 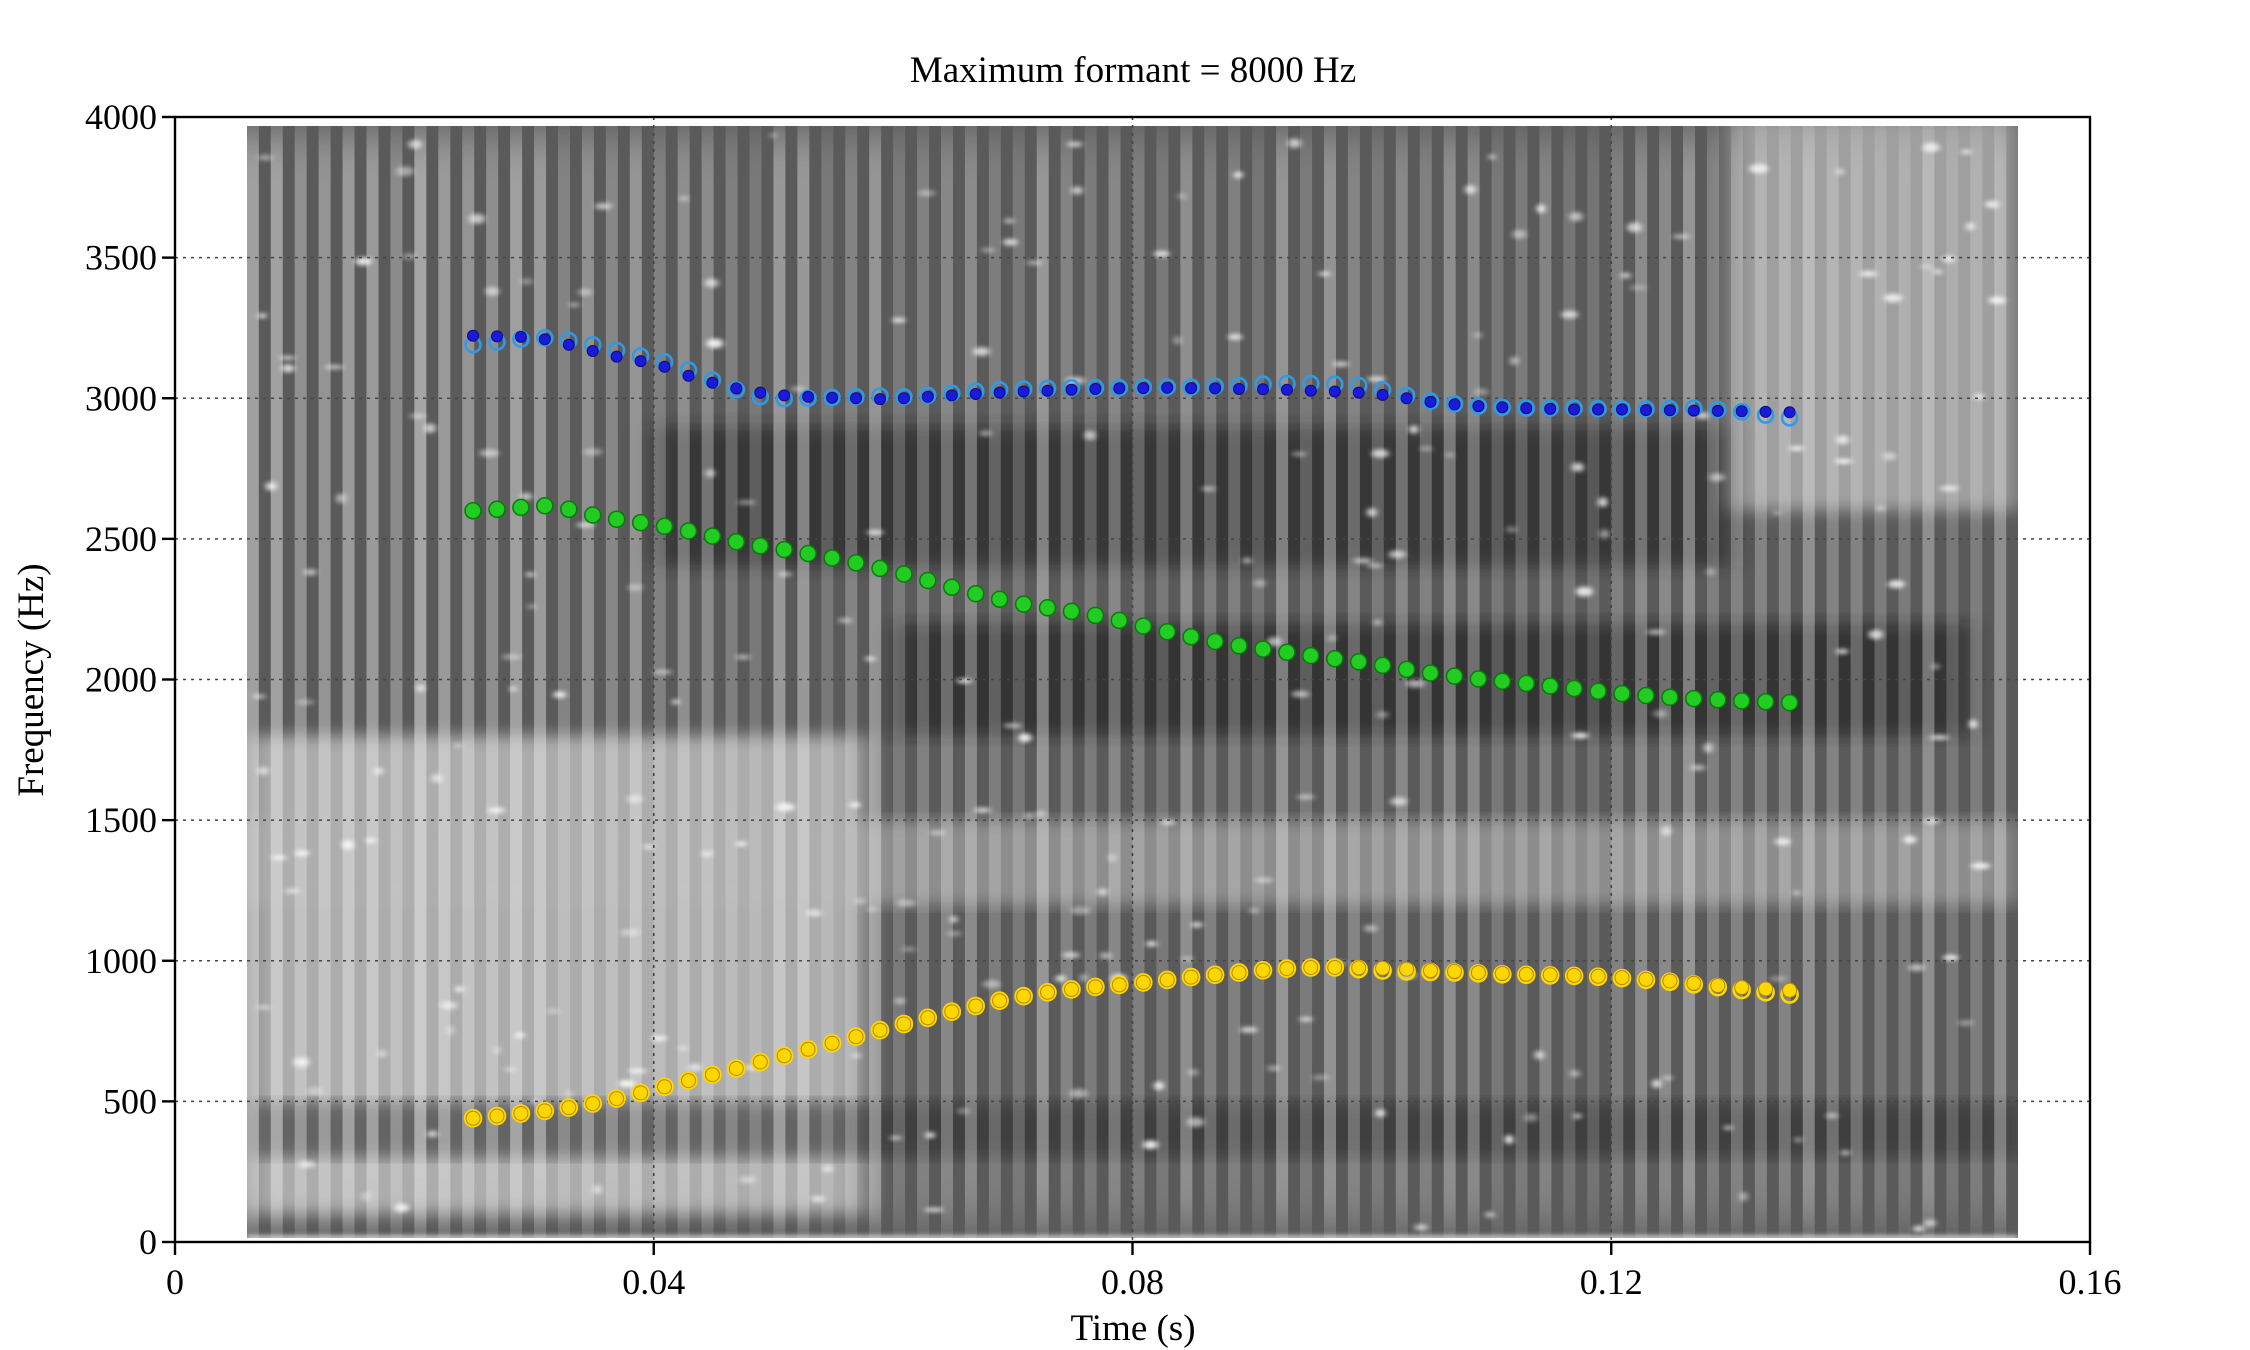 I want to click on x-tick-label: 0.12, so click(x=1611, y=1282).